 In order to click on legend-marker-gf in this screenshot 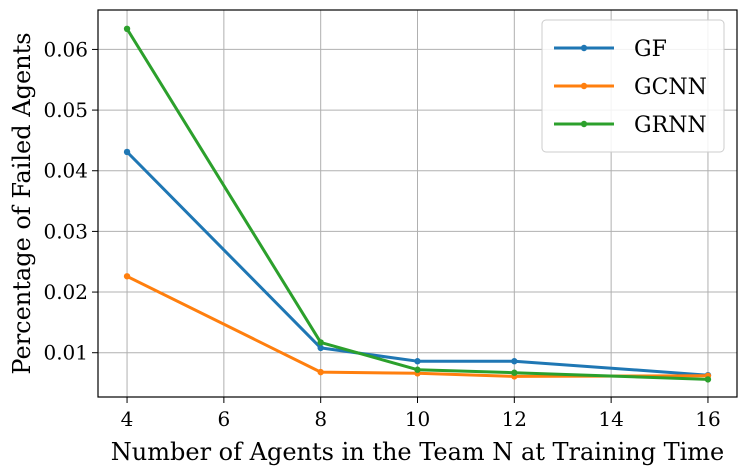, I will do `click(584, 48)`.